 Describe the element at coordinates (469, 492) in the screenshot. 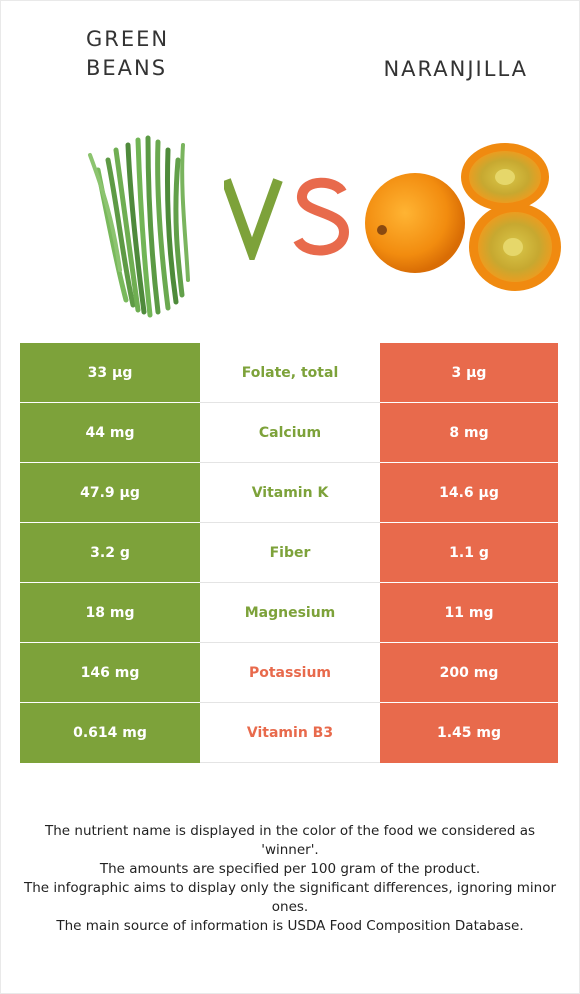

I see `right-food-value: 14.6 µg` at that location.